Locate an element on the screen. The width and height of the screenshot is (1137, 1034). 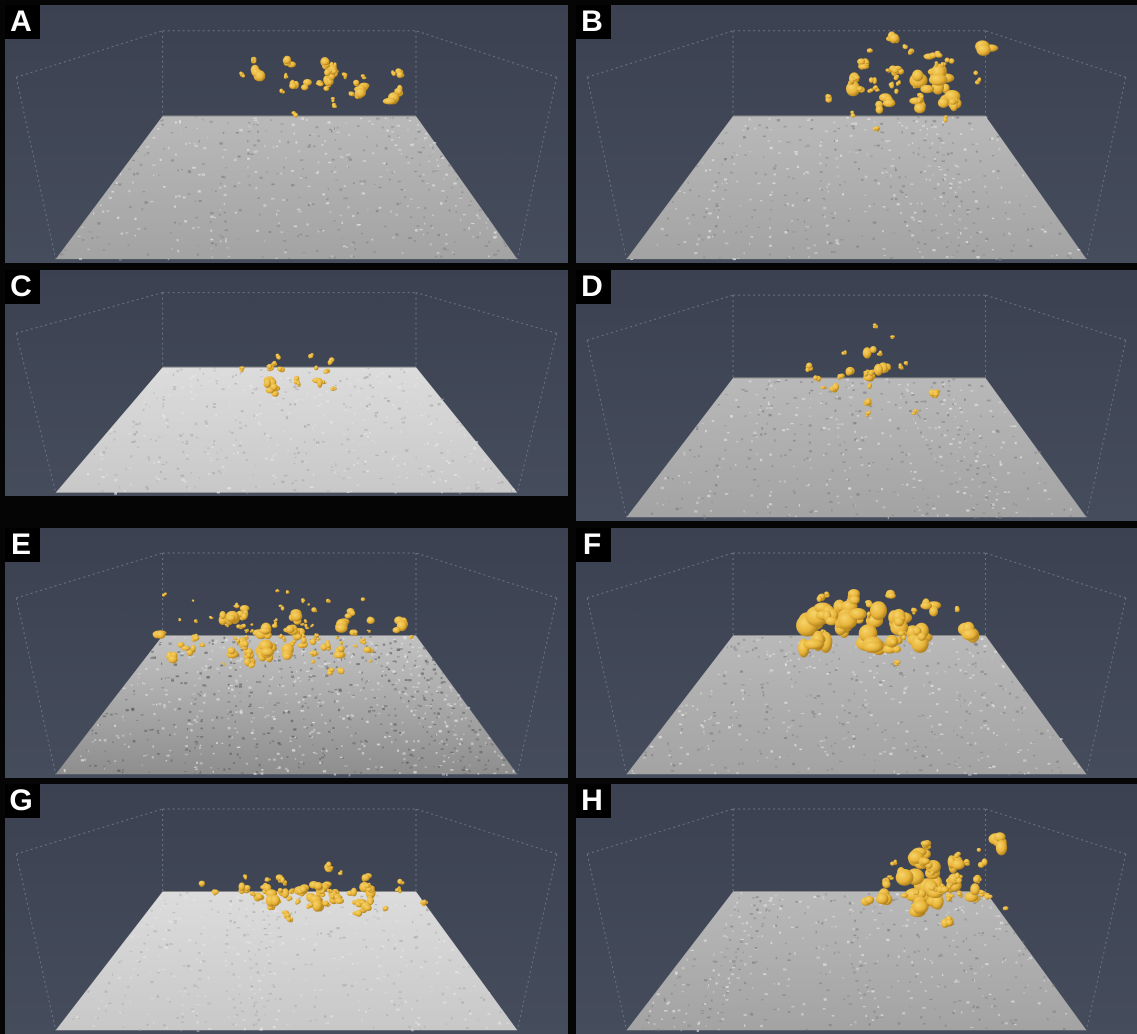
panel-label-b: B is located at coordinates (593, 22).